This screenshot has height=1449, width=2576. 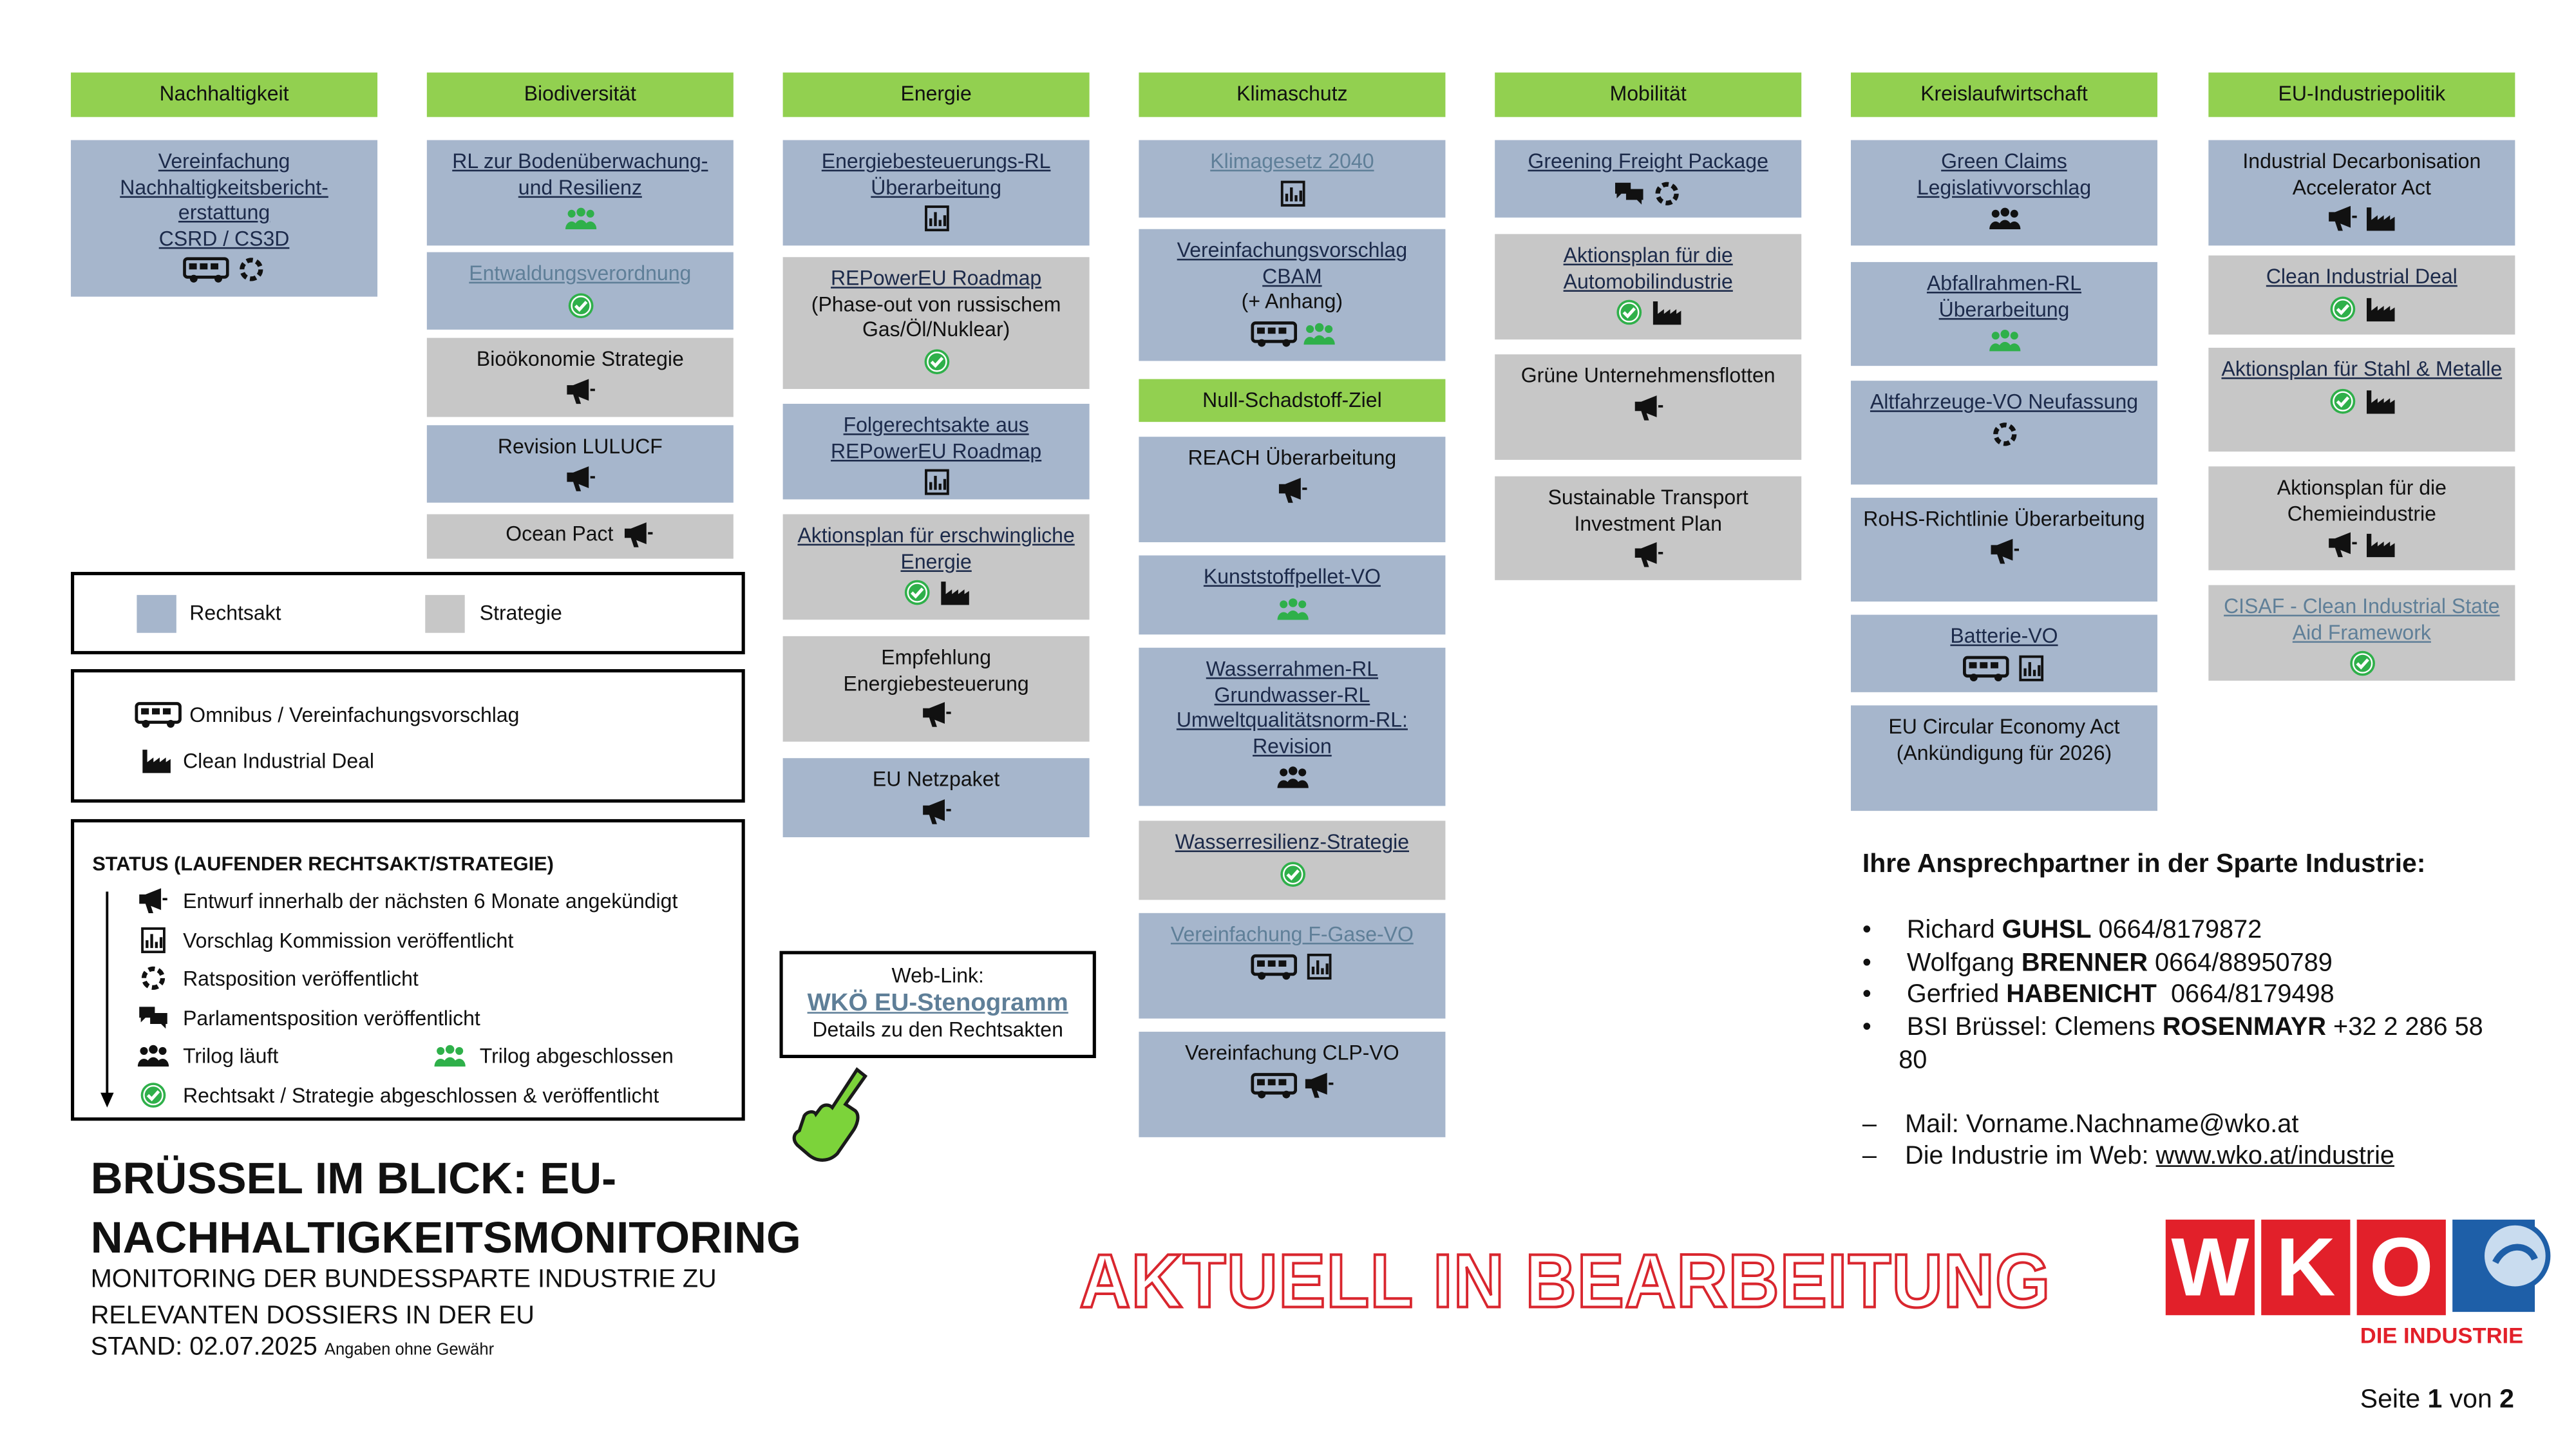 I want to click on rechtsakt-box: Kunststoffpellet-VO, so click(x=1292, y=595).